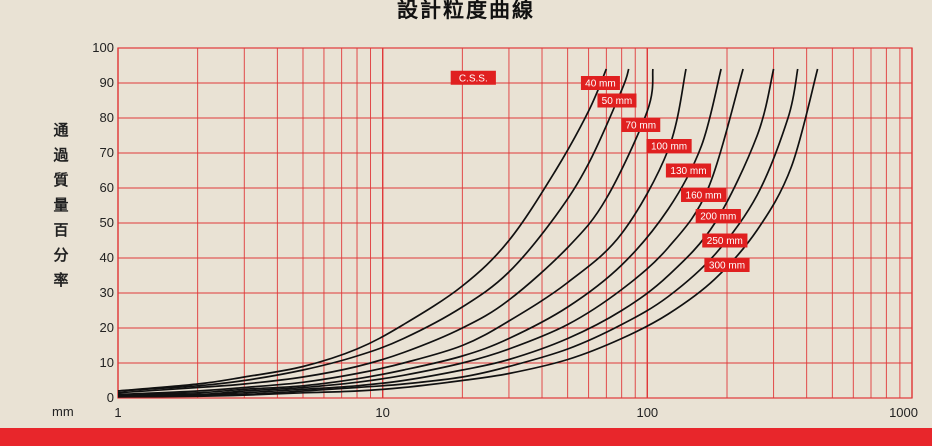  I want to click on series-label: 50 mm, so click(617, 101).